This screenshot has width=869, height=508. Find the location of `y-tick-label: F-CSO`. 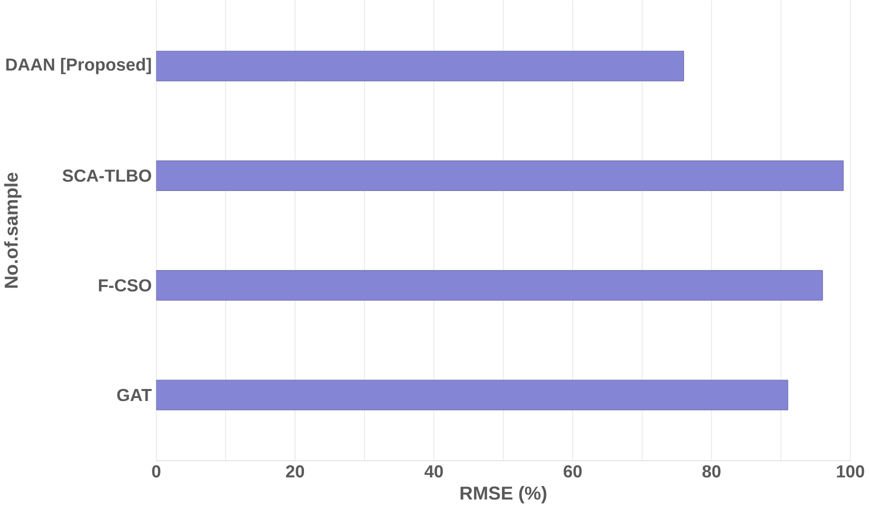

y-tick-label: F-CSO is located at coordinates (125, 285).